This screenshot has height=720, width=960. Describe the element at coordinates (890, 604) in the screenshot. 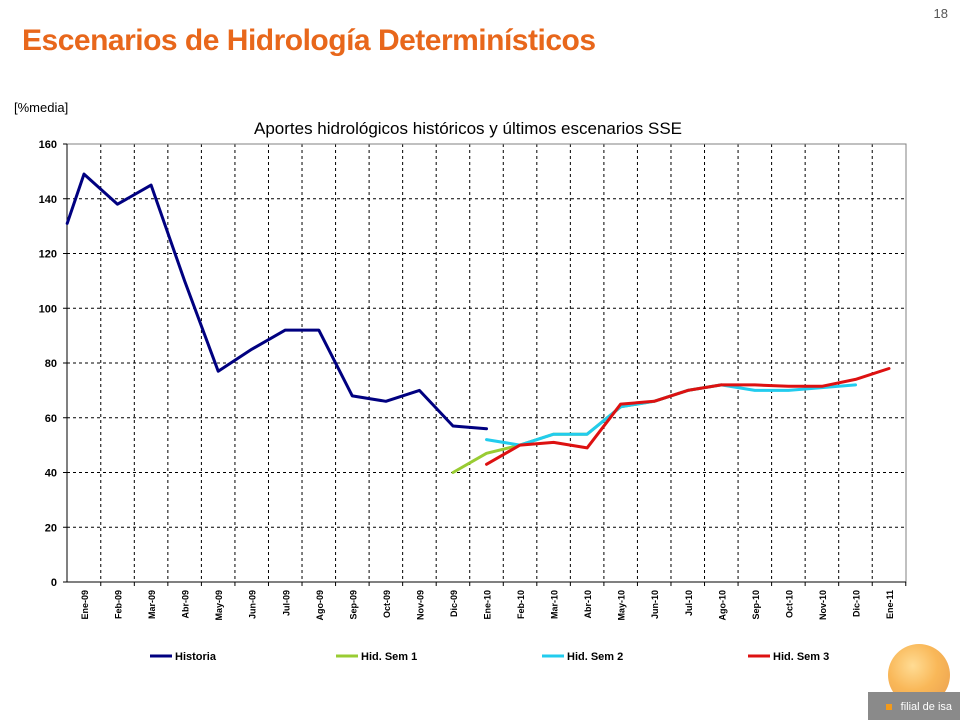

I see `x-tick-label: Ene-11` at that location.